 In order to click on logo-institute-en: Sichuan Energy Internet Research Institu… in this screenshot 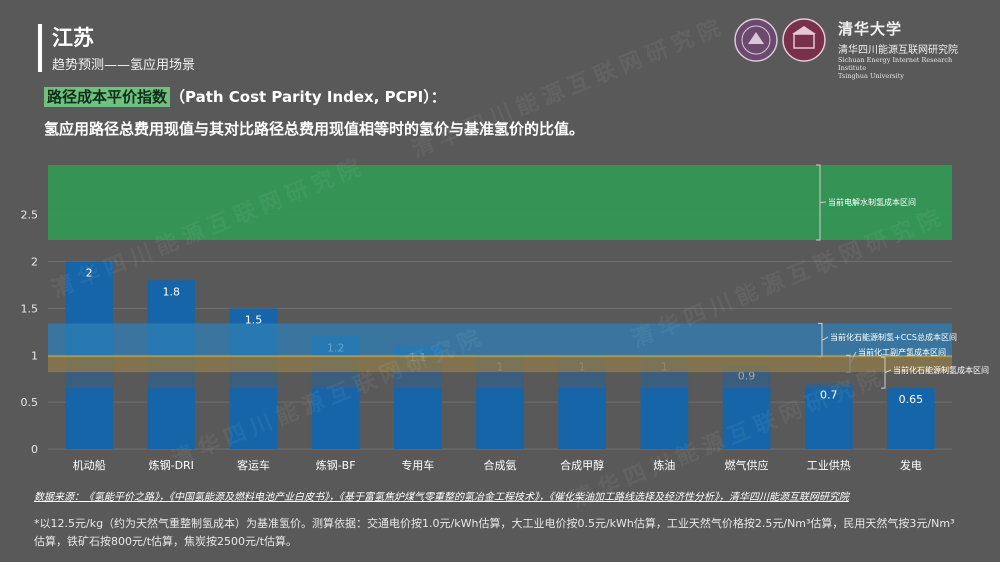, I will do `click(895, 64)`.